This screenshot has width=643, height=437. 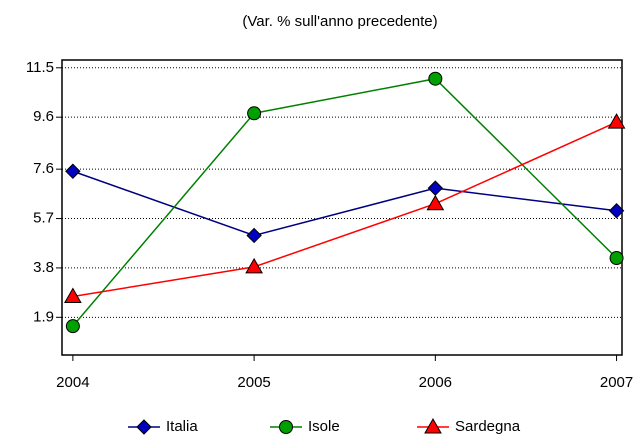 What do you see at coordinates (435, 382) in the screenshot?
I see `x-tick-label: 2006` at bounding box center [435, 382].